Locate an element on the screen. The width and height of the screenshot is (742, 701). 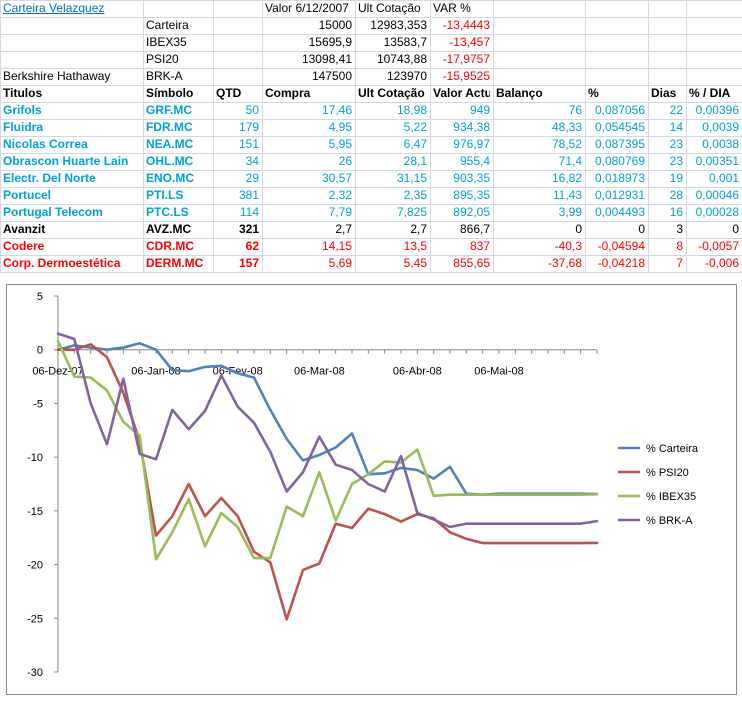
summary-last-value: 12983,353 is located at coordinates (398, 25).